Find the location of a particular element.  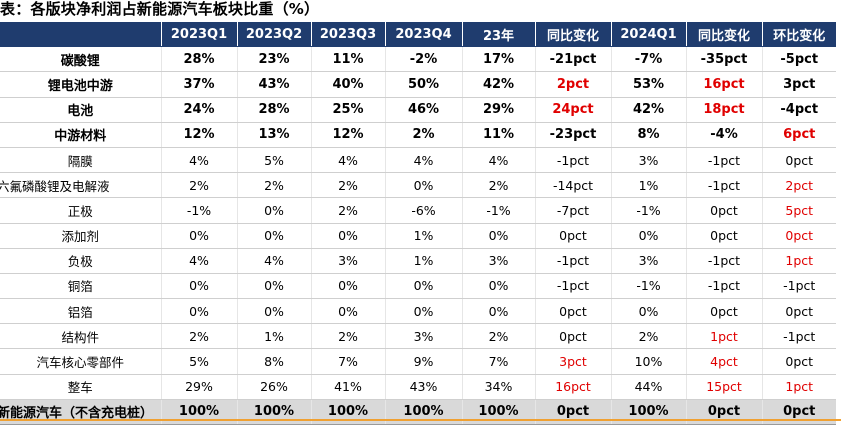

table-cell: -21pct is located at coordinates (572, 59).